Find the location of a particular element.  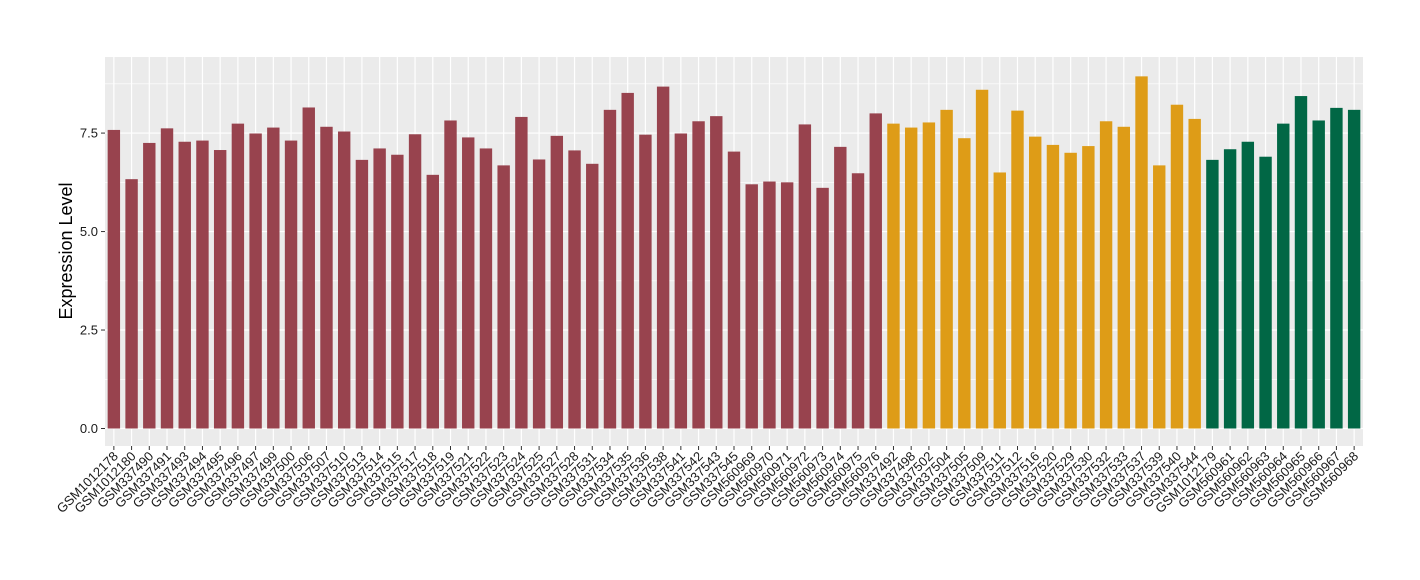

bar-GSM337535 is located at coordinates (627, 260).